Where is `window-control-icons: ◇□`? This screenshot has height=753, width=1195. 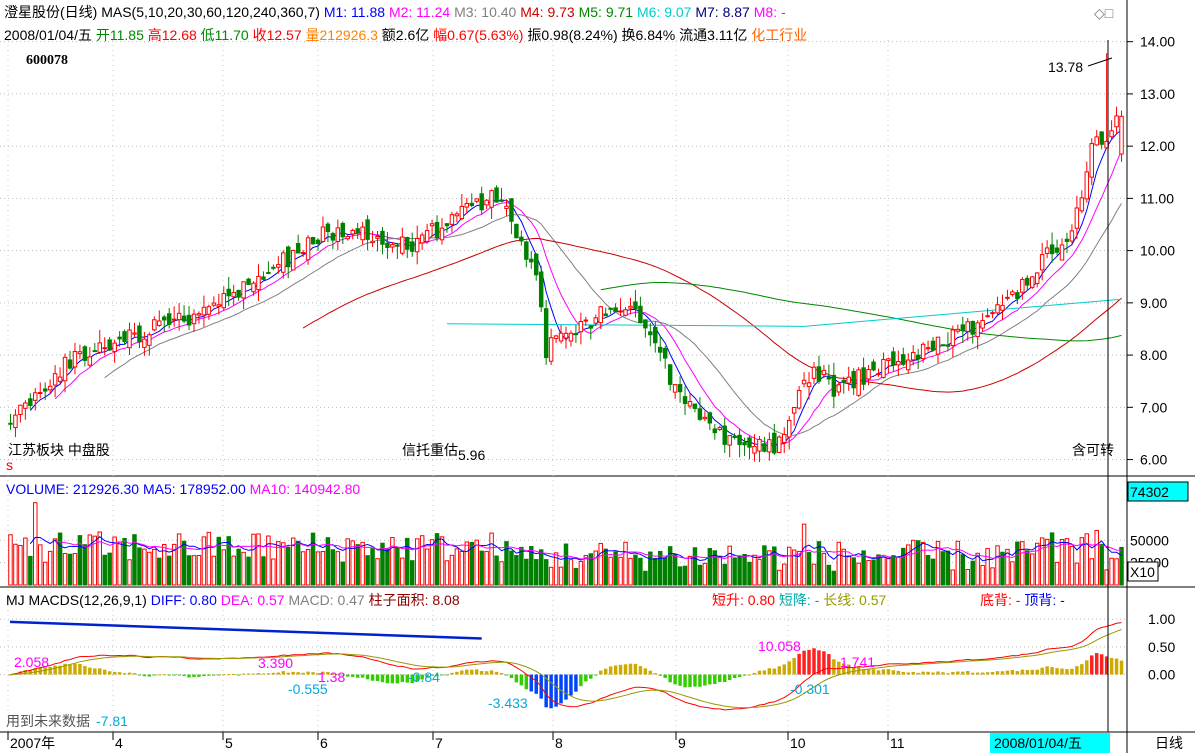
window-control-icons: ◇□ is located at coordinates (1104, 13).